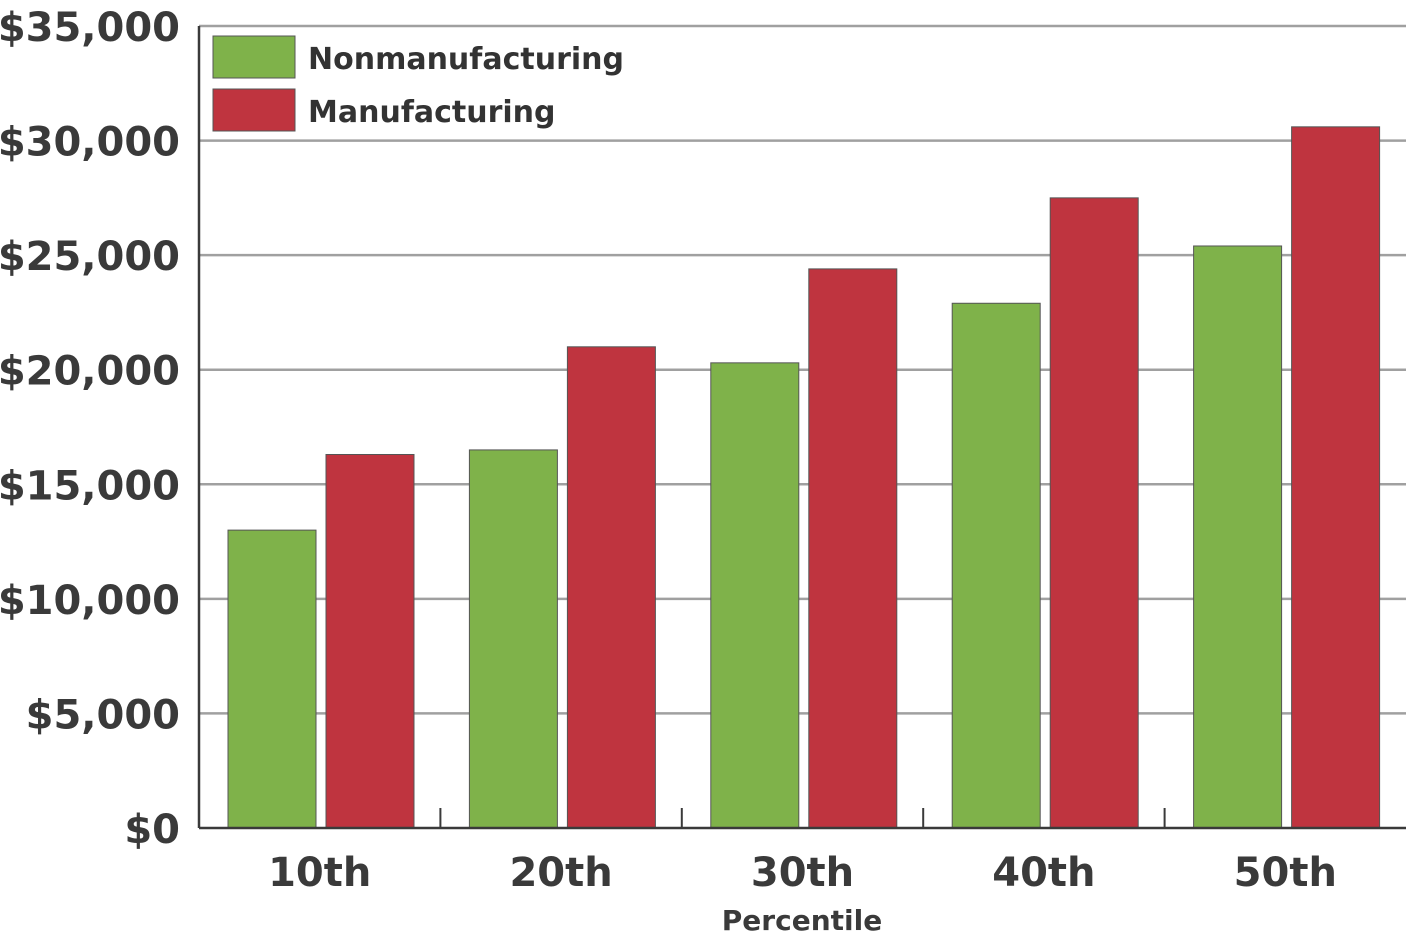 Image resolution: width=1406 pixels, height=937 pixels. Describe the element at coordinates (90, 372) in the screenshot. I see `y-tick-label: $20,000` at that location.